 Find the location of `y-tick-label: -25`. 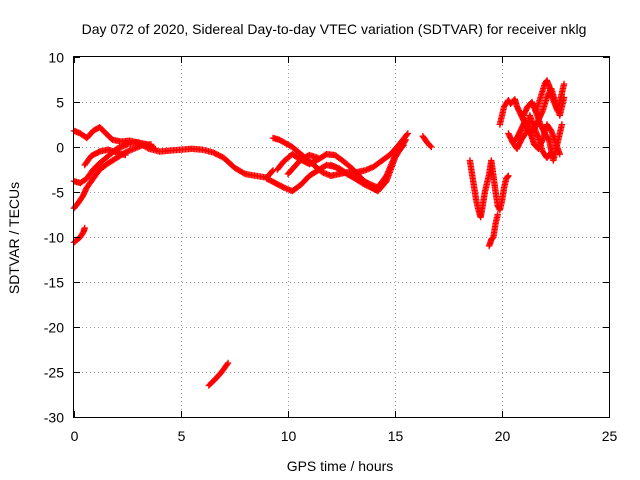

y-tick-label: -25 is located at coordinates (54, 373).